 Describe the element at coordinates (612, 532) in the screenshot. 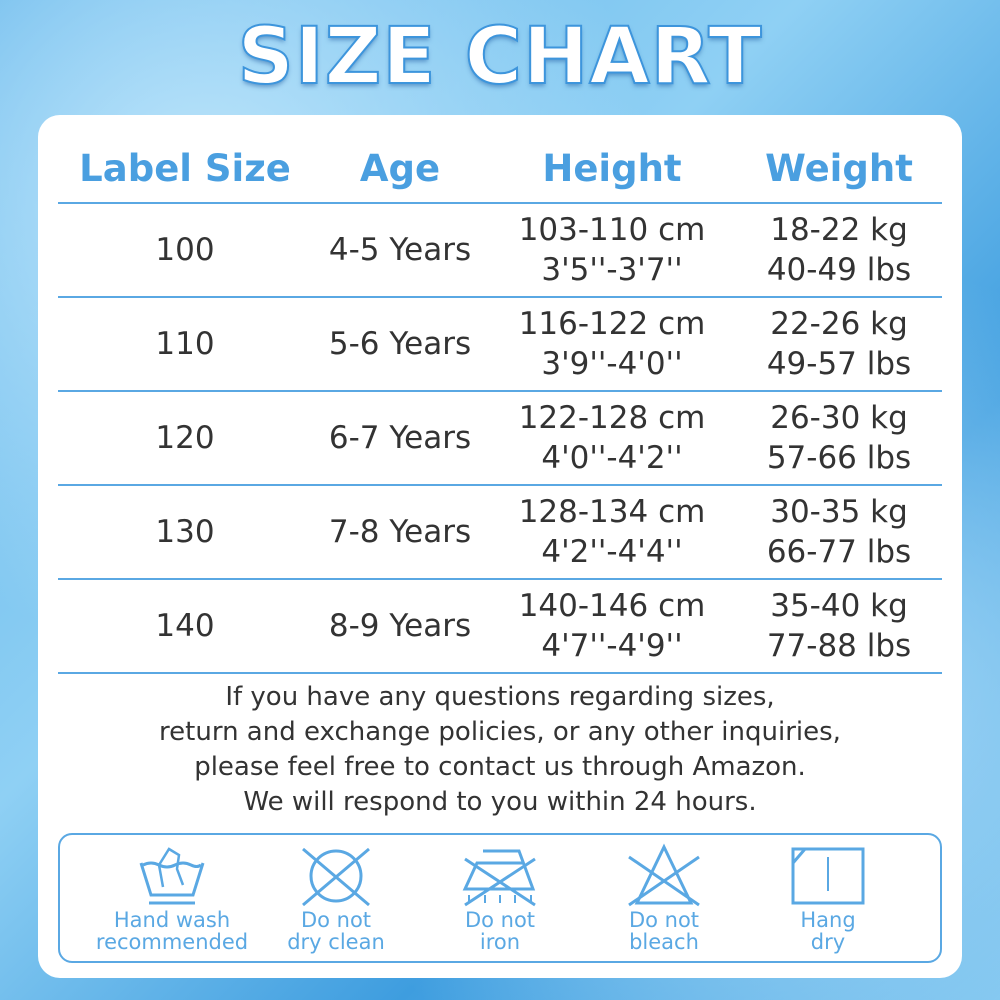

I see `height-cell: 128-134 cm 4'2''-4'4''` at that location.